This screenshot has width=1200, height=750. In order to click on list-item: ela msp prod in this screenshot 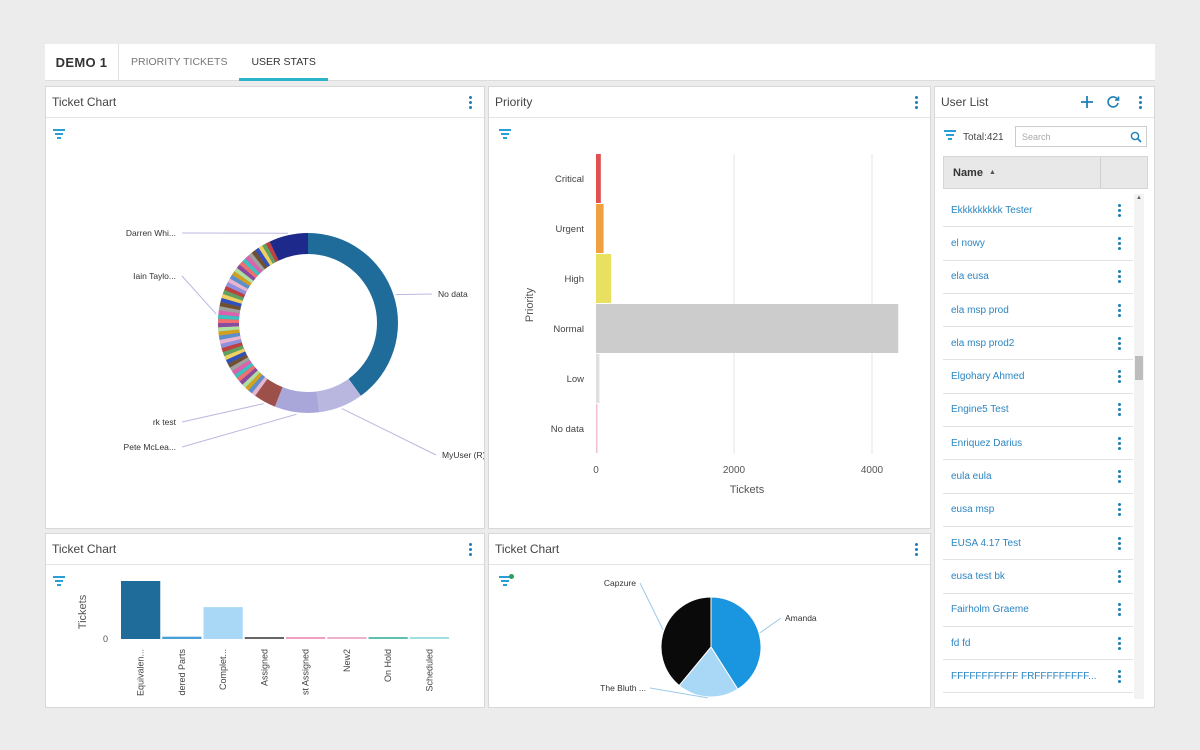, I will do `click(1038, 311)`.